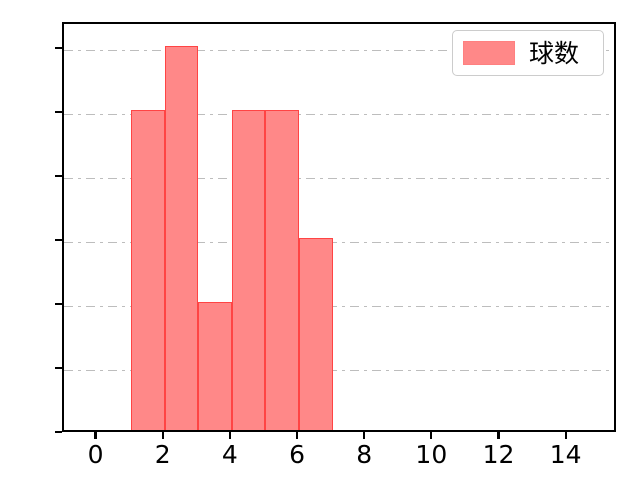  What do you see at coordinates (95, 454) in the screenshot?
I see `x-tick-label-0: 0` at bounding box center [95, 454].